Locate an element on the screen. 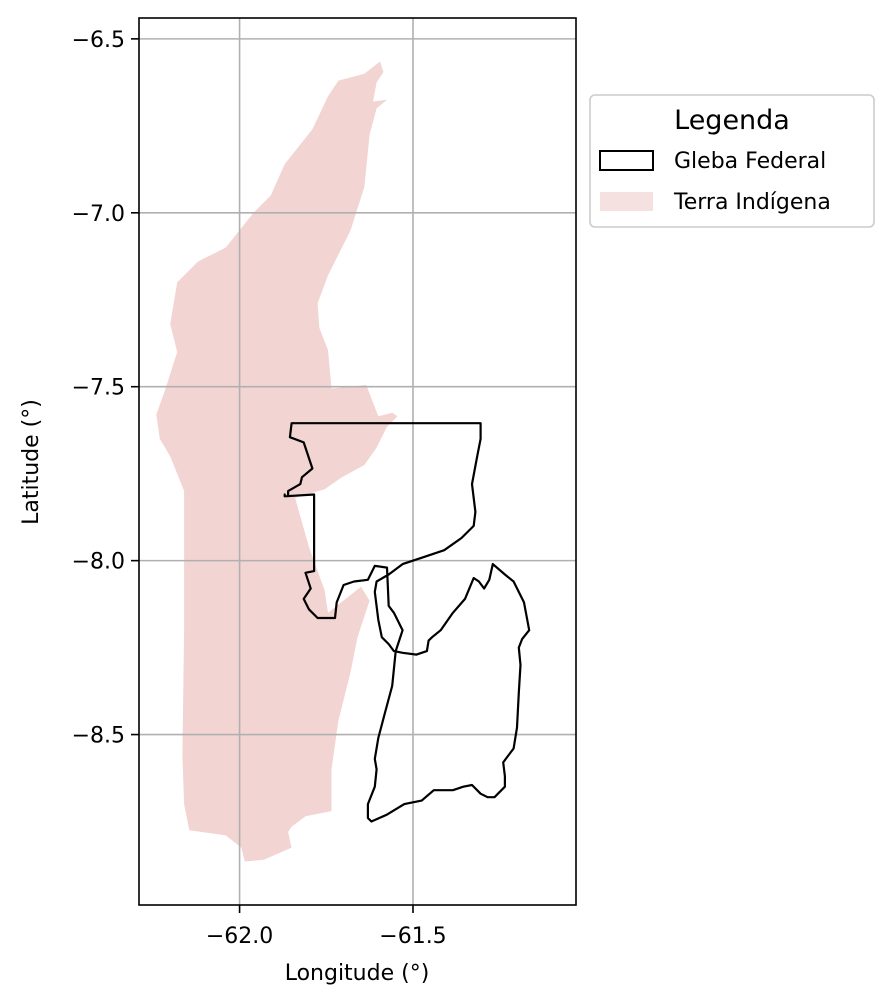 Image resolution: width=894 pixels, height=1006 pixels. legend-box is located at coordinates (732, 161).